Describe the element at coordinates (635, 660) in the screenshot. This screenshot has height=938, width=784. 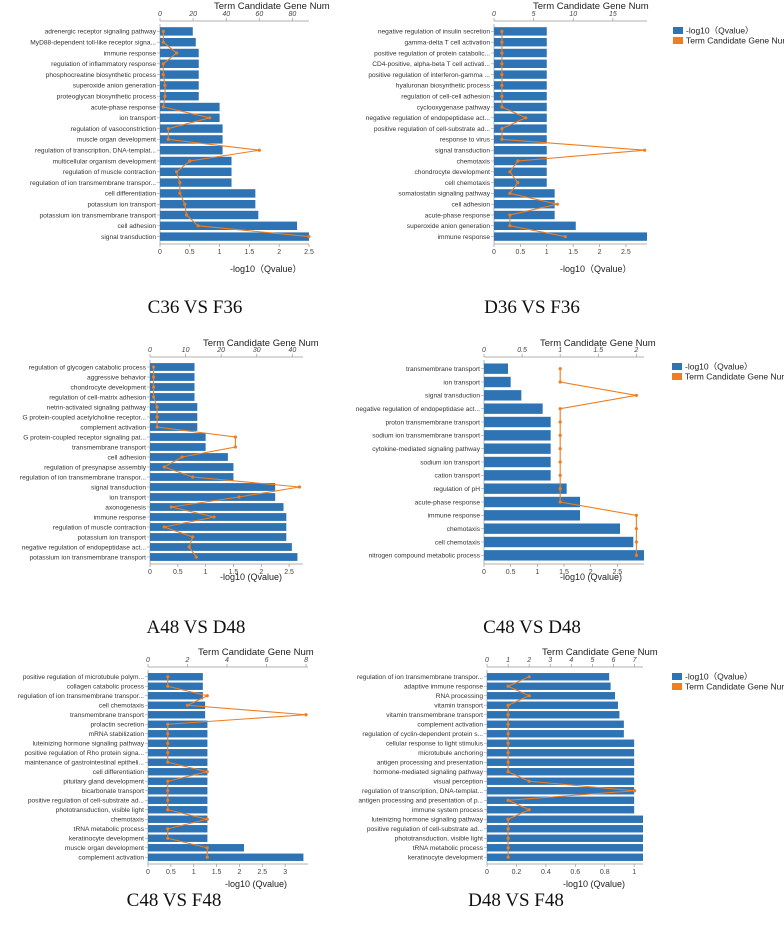
I see `top-tick-label: 7` at that location.